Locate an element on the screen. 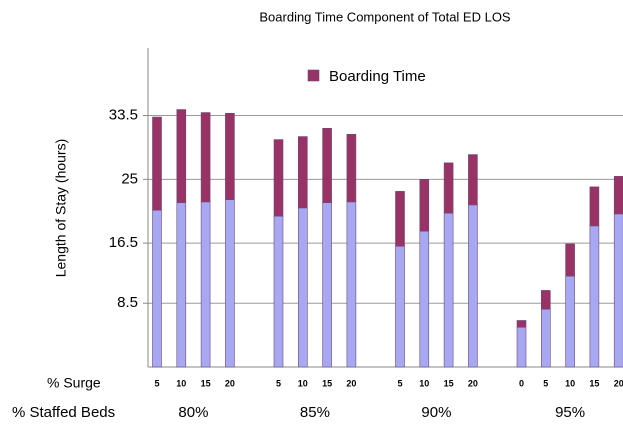 Image resolution: width=623 pixels, height=426 pixels. y-tick-label: 33.5 is located at coordinates (123, 115).